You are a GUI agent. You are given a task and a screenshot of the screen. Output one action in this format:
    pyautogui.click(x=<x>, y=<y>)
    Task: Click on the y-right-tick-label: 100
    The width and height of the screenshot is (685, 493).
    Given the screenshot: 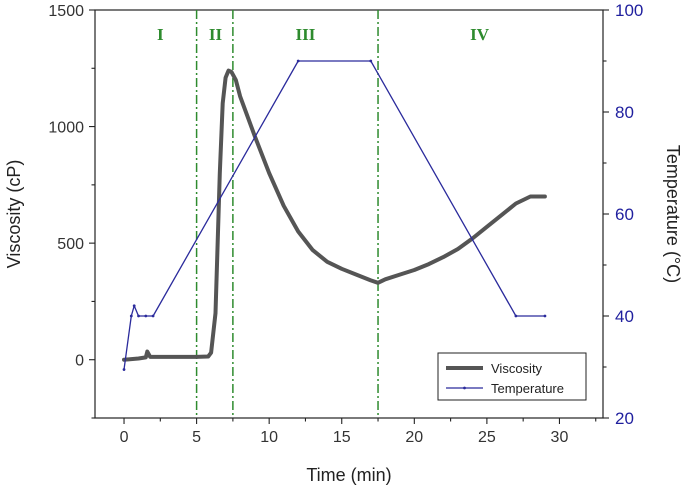 What is the action you would take?
    pyautogui.click(x=629, y=10)
    